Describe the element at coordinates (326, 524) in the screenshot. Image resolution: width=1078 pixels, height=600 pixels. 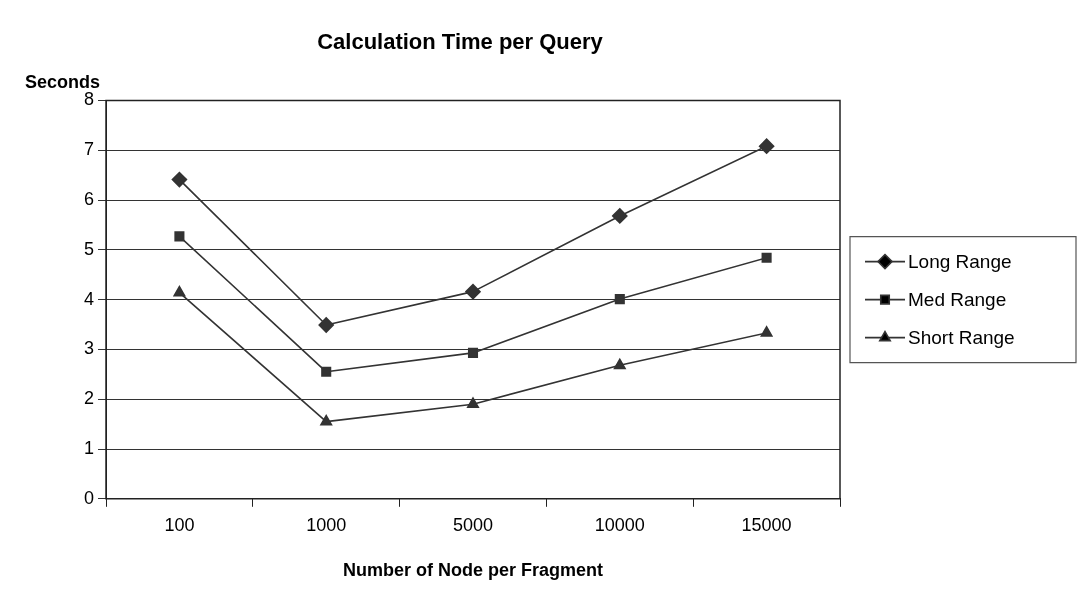
I see `x-tick-label: 1000` at that location.